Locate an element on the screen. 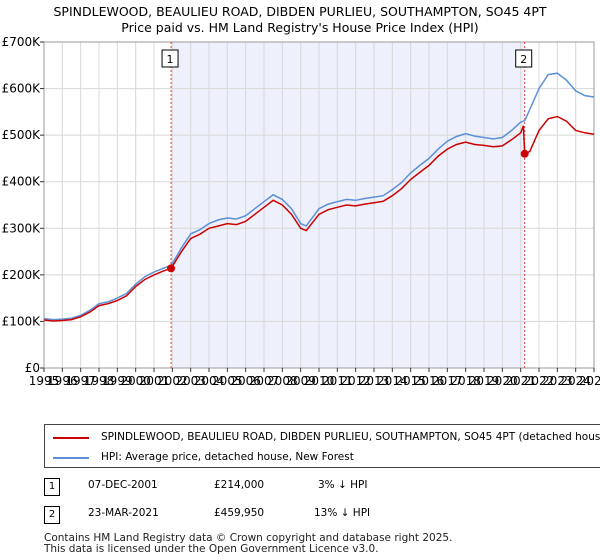 Image resolution: width=600 pixels, height=560 pixels. x-tick-label: 2005 is located at coordinates (227, 381).